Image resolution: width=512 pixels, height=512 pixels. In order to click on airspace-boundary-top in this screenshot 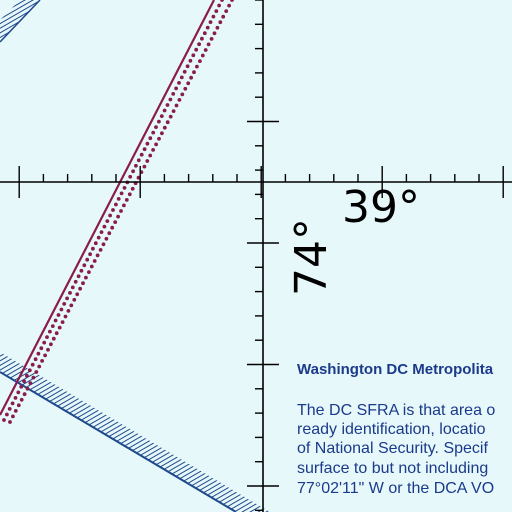, I will do `click(20, 21)`.